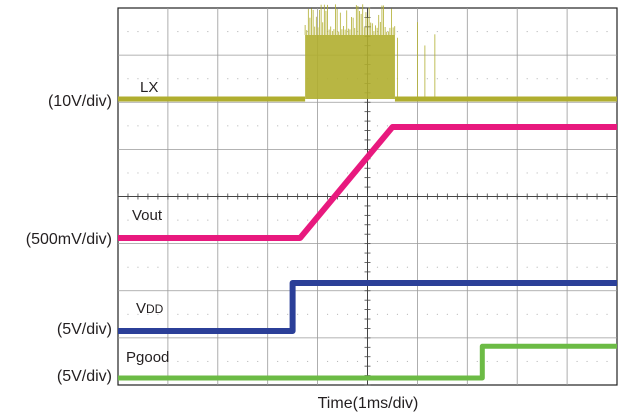 The height and width of the screenshot is (415, 621). Describe the element at coordinates (150, 308) in the screenshot. I see `trace-label-vdd: VDD` at that location.